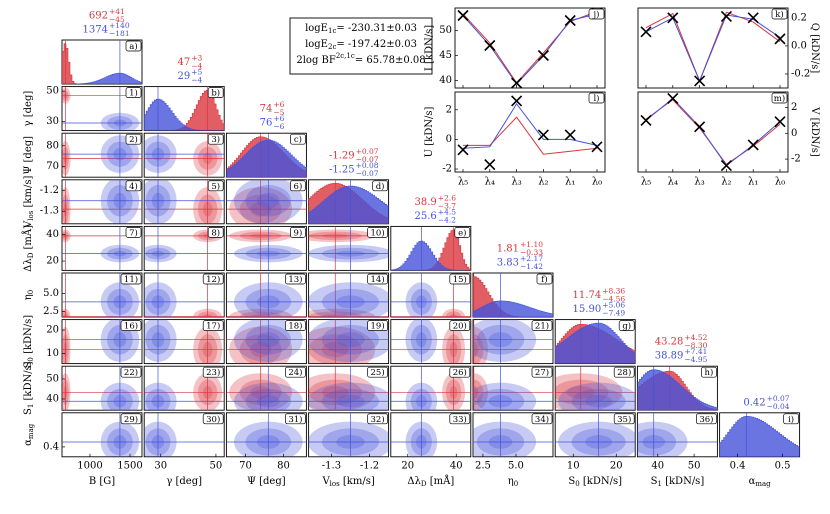  Describe the element at coordinates (780, 182) in the screenshot. I see `x-tick-label: λ₀` at that location.